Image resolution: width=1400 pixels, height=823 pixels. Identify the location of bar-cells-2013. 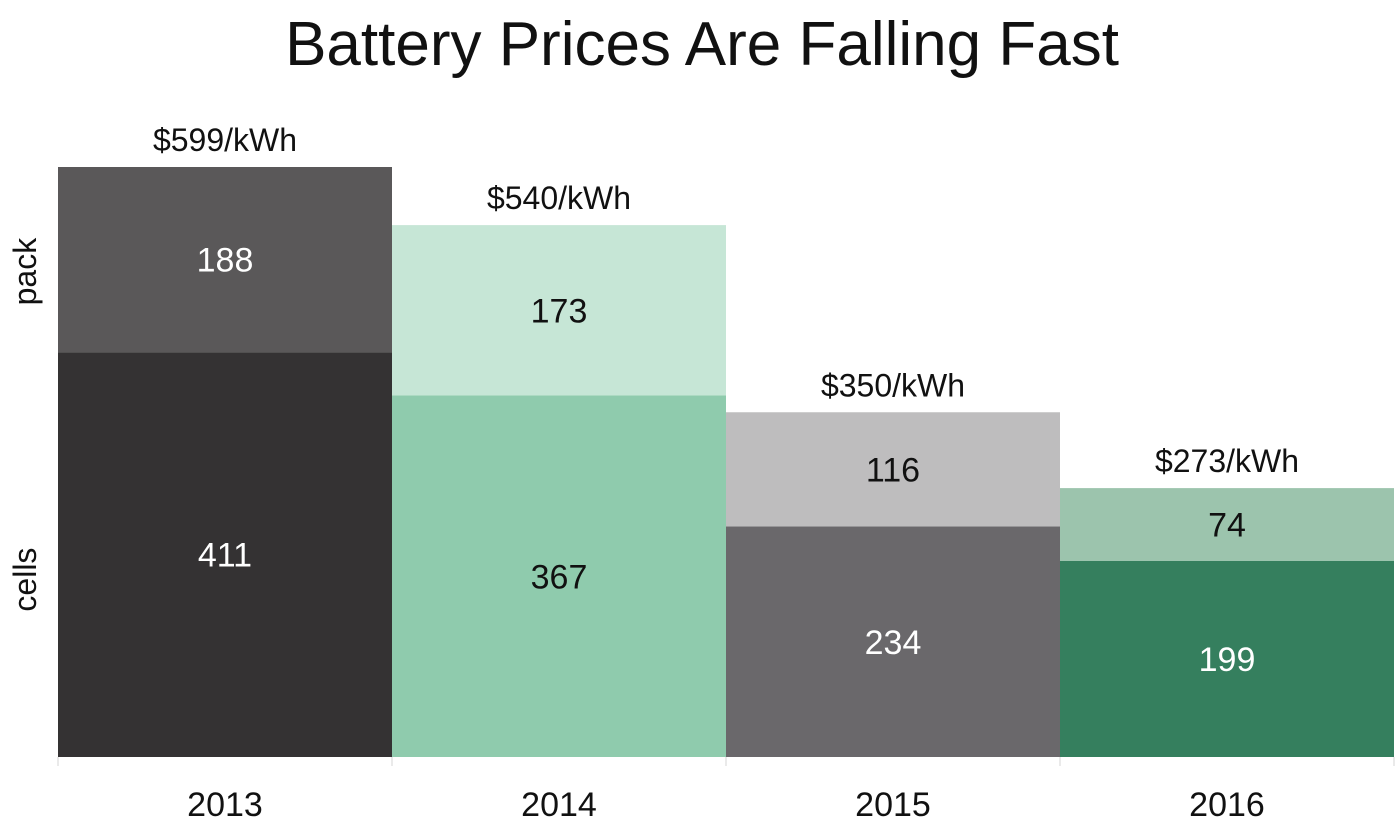
(225, 554).